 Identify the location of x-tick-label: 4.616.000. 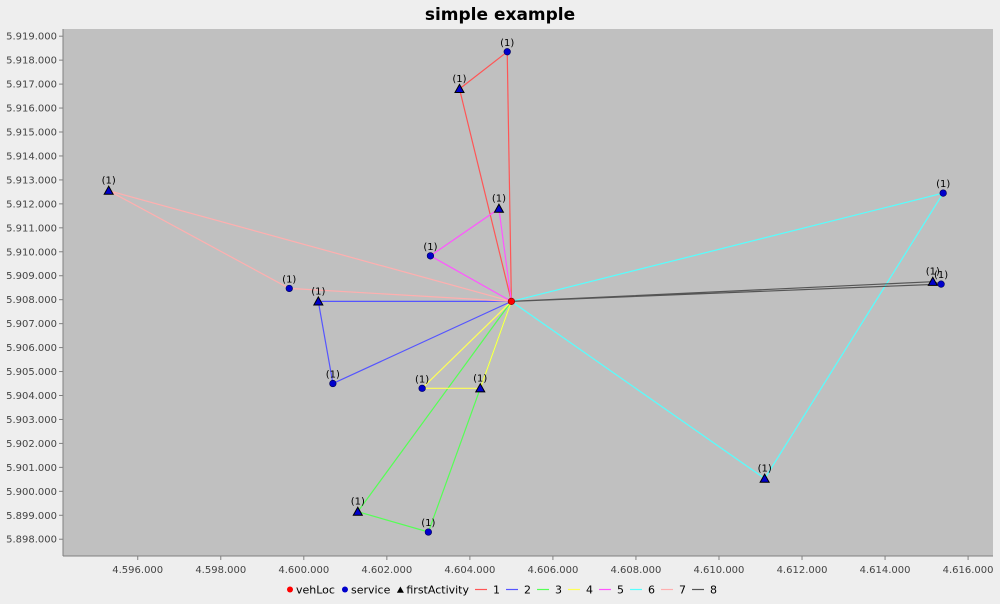
(968, 570).